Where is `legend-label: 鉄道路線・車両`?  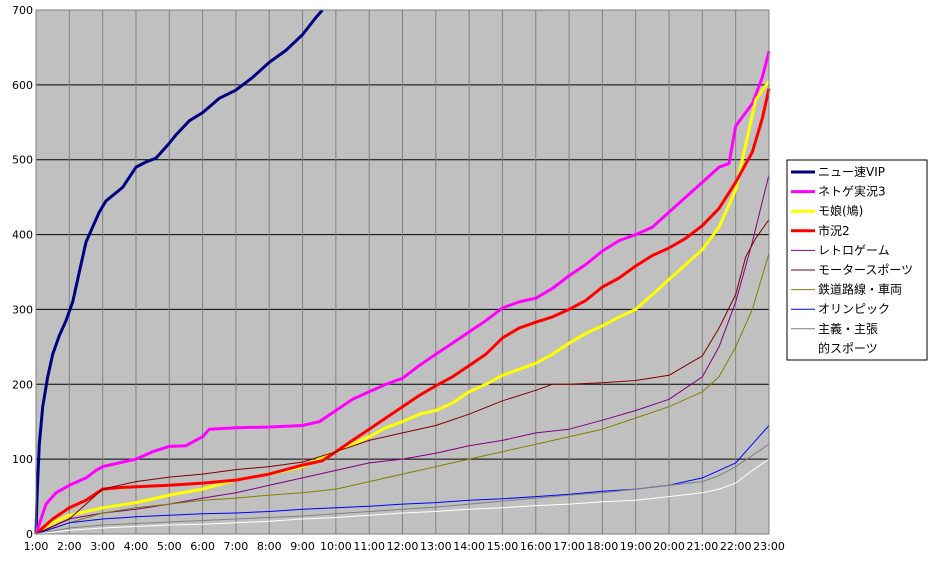
legend-label: 鉄道路線・車両 is located at coordinates (860, 289).